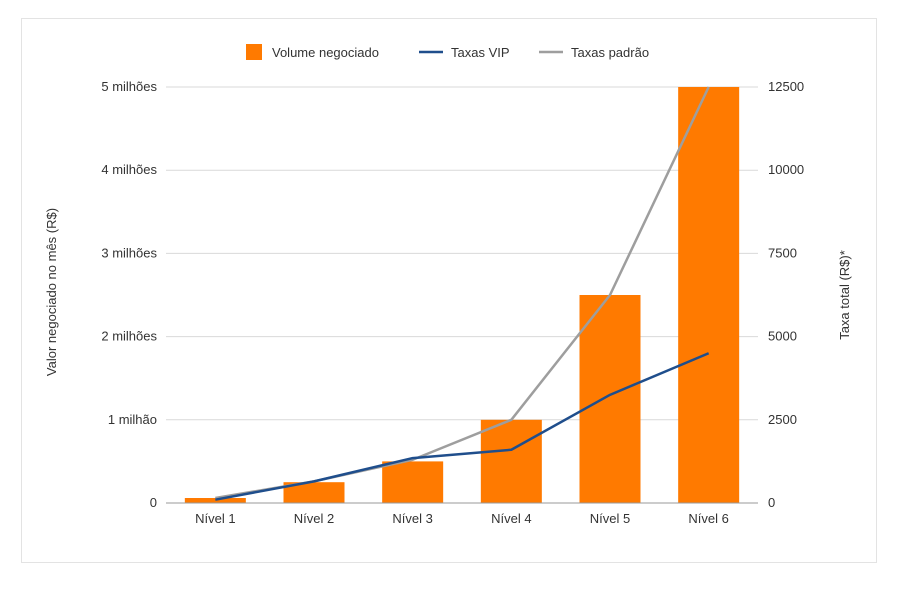 This screenshot has height=590, width=900. Describe the element at coordinates (51, 292) in the screenshot. I see `y-axis-title: Valor negociado no mês (R$)` at that location.